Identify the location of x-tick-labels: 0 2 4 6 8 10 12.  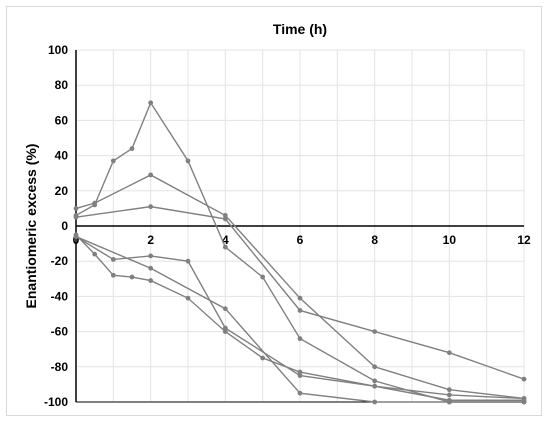
(302, 240).